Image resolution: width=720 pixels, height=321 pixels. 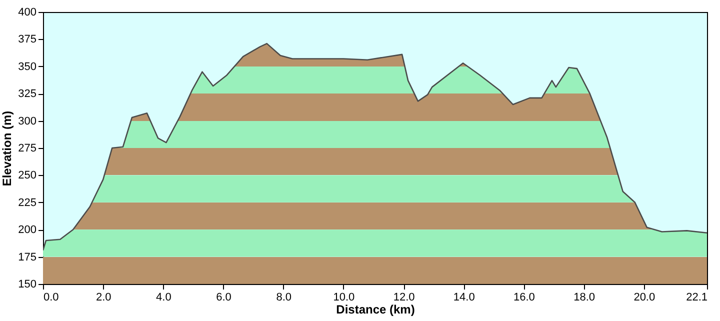 I want to click on x-tick-label: 12.0, so click(x=404, y=298).